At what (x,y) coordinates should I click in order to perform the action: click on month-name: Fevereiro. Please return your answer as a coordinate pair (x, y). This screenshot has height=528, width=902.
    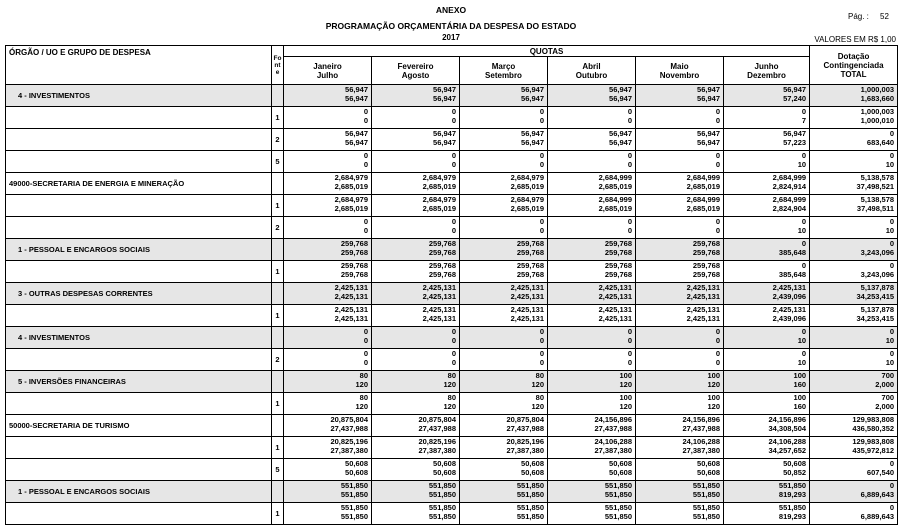
    Looking at the image, I should click on (415, 66).